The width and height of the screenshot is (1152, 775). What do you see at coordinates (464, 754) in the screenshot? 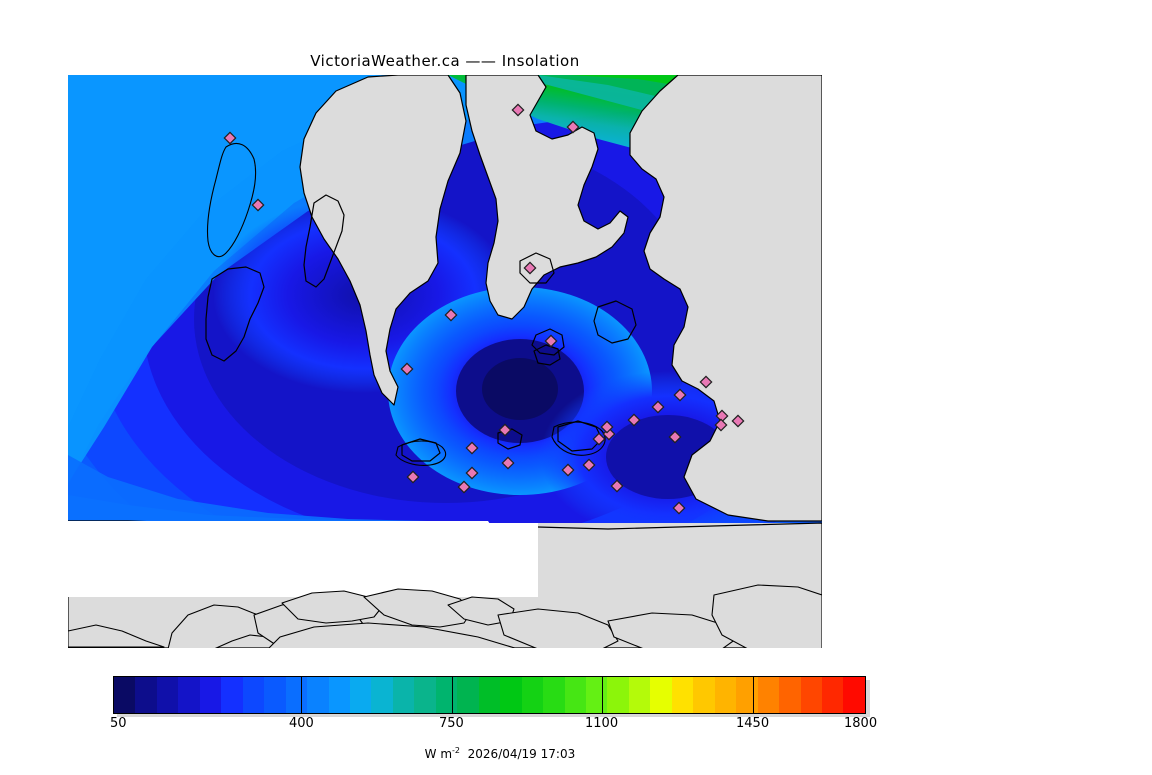
I see `units-spacer` at bounding box center [464, 754].